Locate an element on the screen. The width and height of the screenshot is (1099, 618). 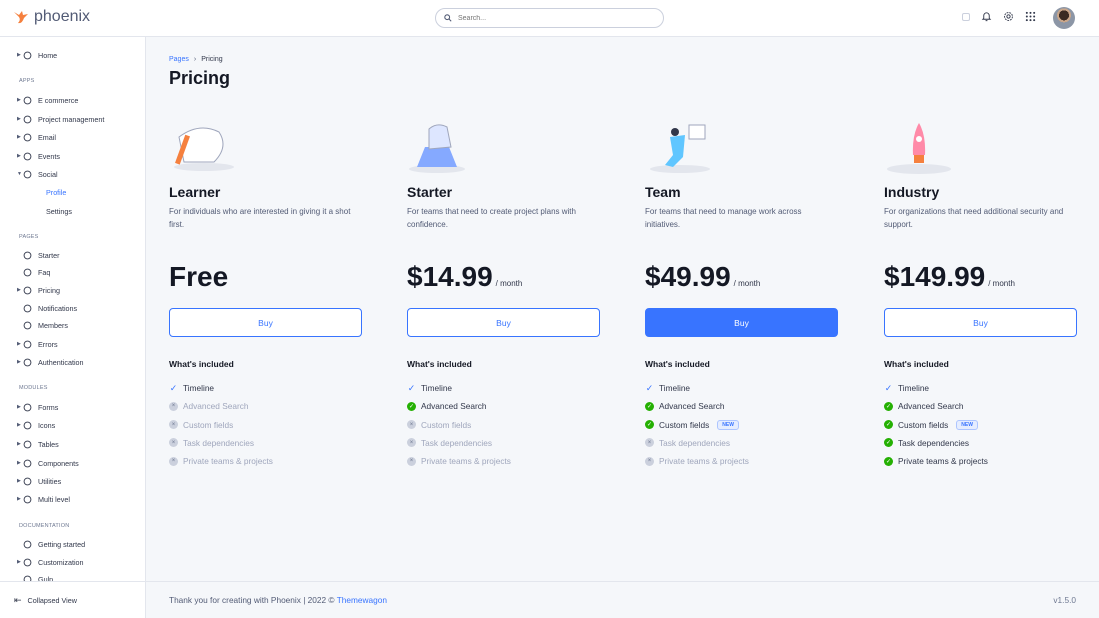
mail-icon is located at coordinates (27, 137).